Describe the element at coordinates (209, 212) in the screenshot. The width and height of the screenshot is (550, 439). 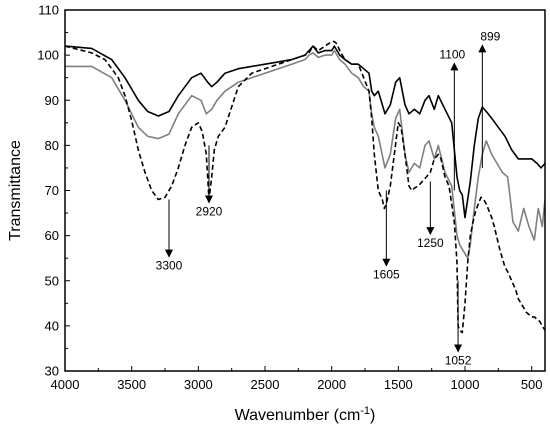
I see `annotation-label: 2920` at that location.